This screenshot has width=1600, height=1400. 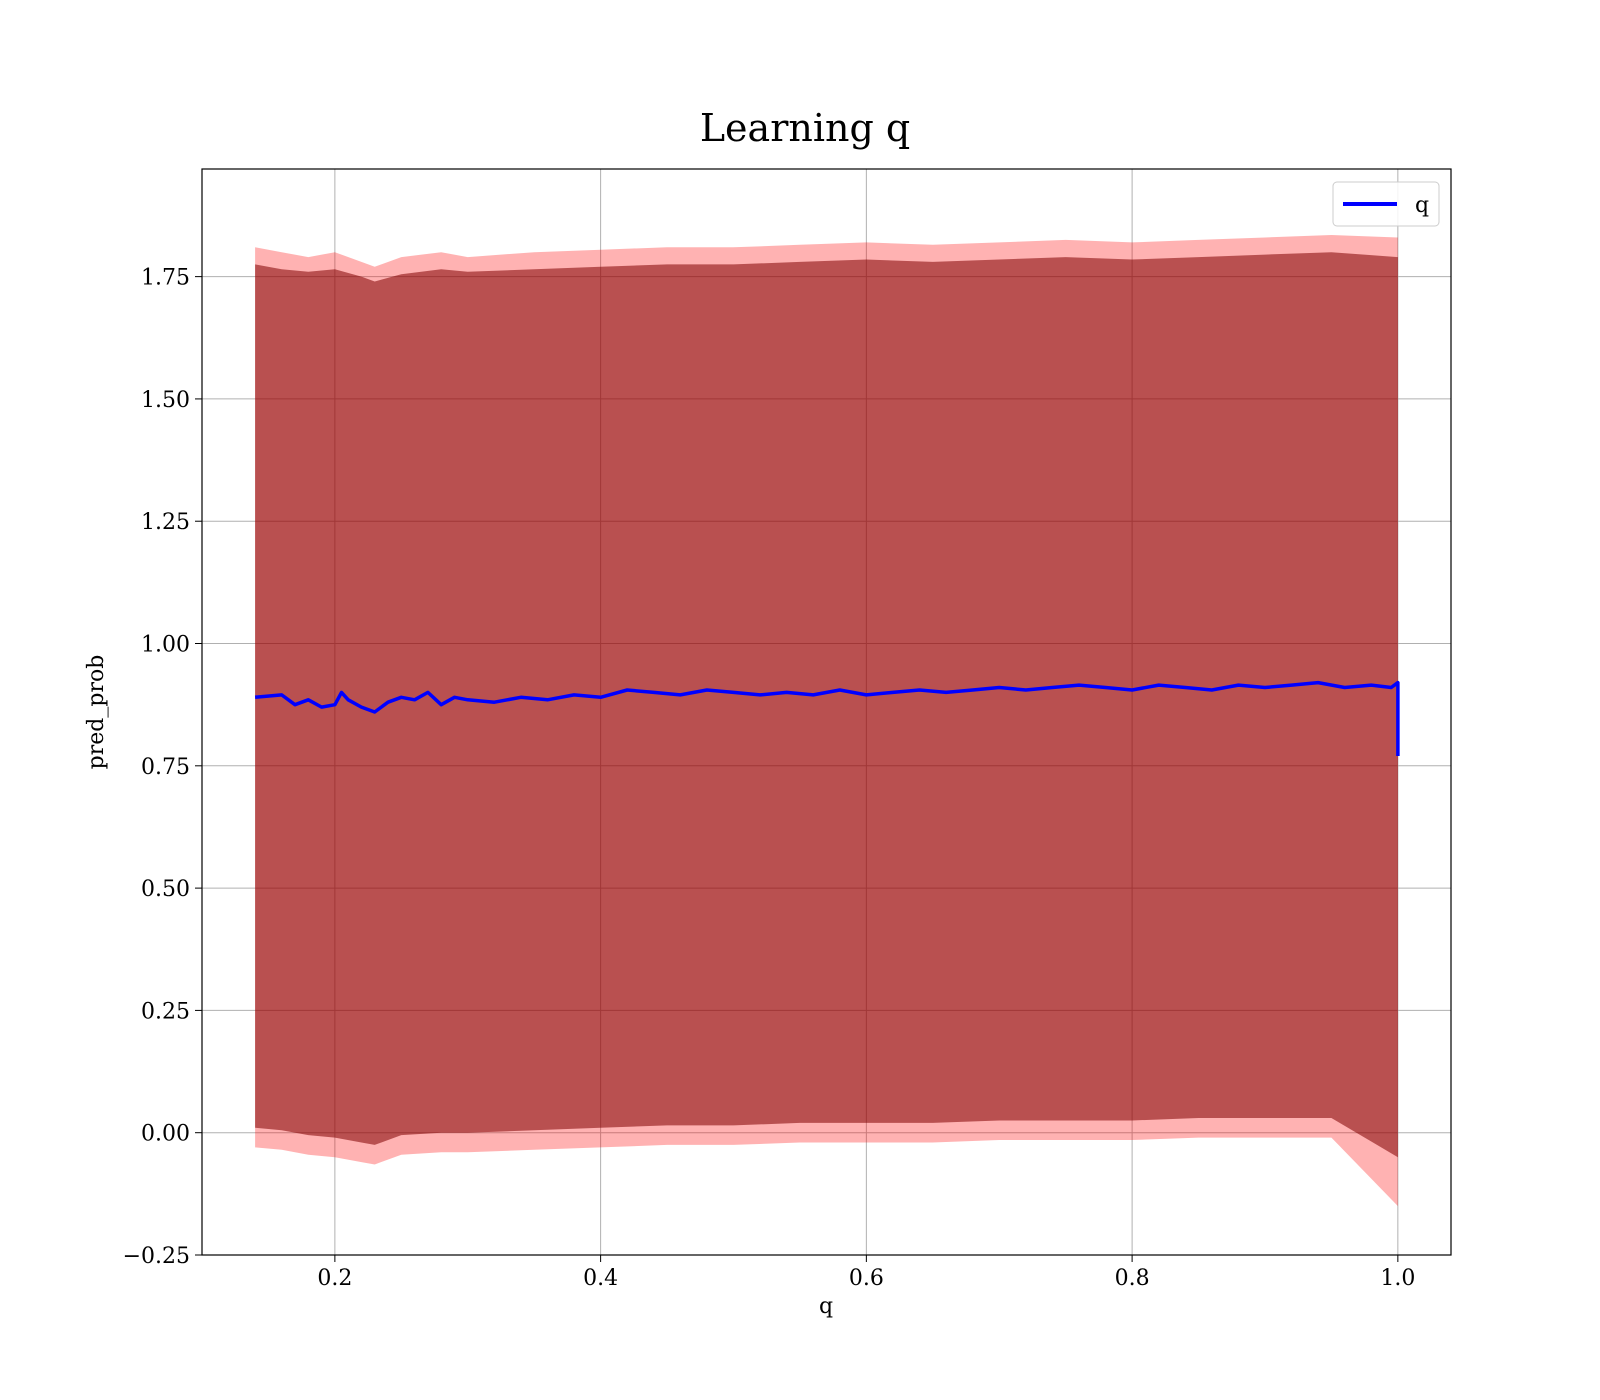 I want to click on x-axis-label: q, so click(x=826, y=1306).